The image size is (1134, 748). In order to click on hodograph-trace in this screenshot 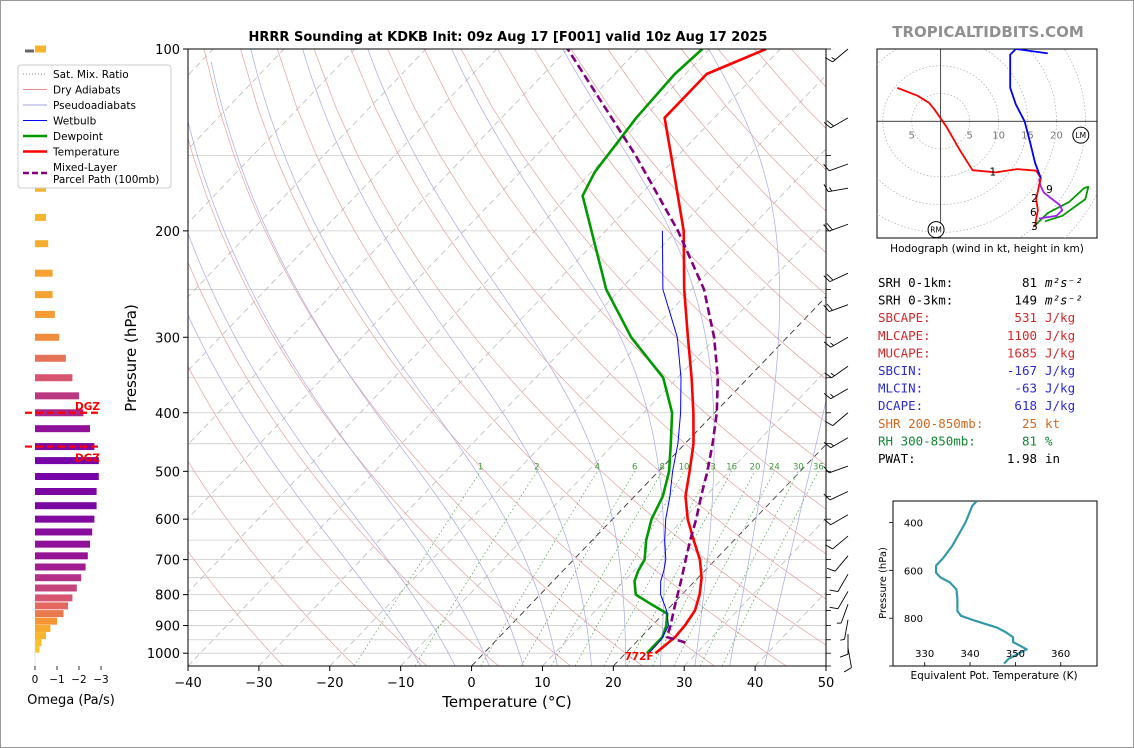, I will do `click(1051, 199)`.